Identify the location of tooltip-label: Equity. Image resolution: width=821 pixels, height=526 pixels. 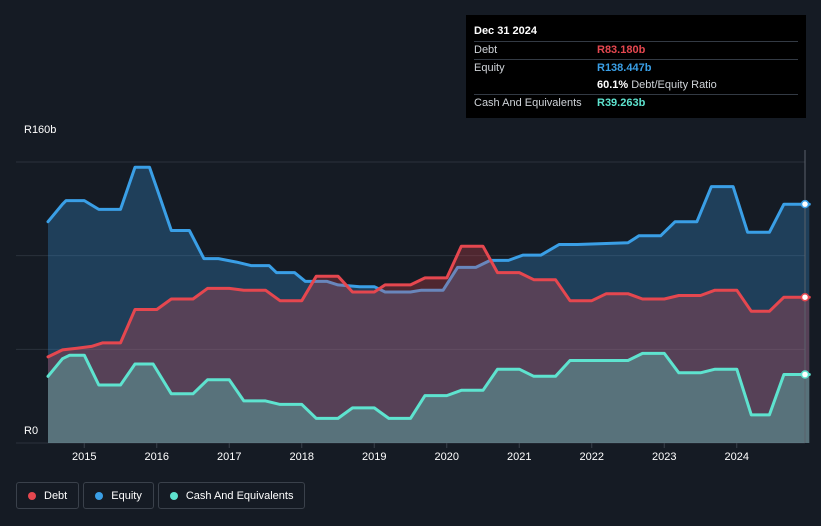
(489, 68).